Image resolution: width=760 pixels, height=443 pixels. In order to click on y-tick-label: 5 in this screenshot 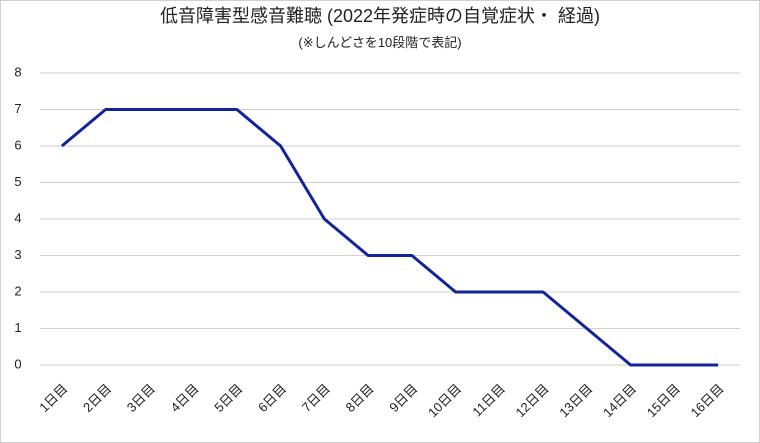, I will do `click(17, 181)`.